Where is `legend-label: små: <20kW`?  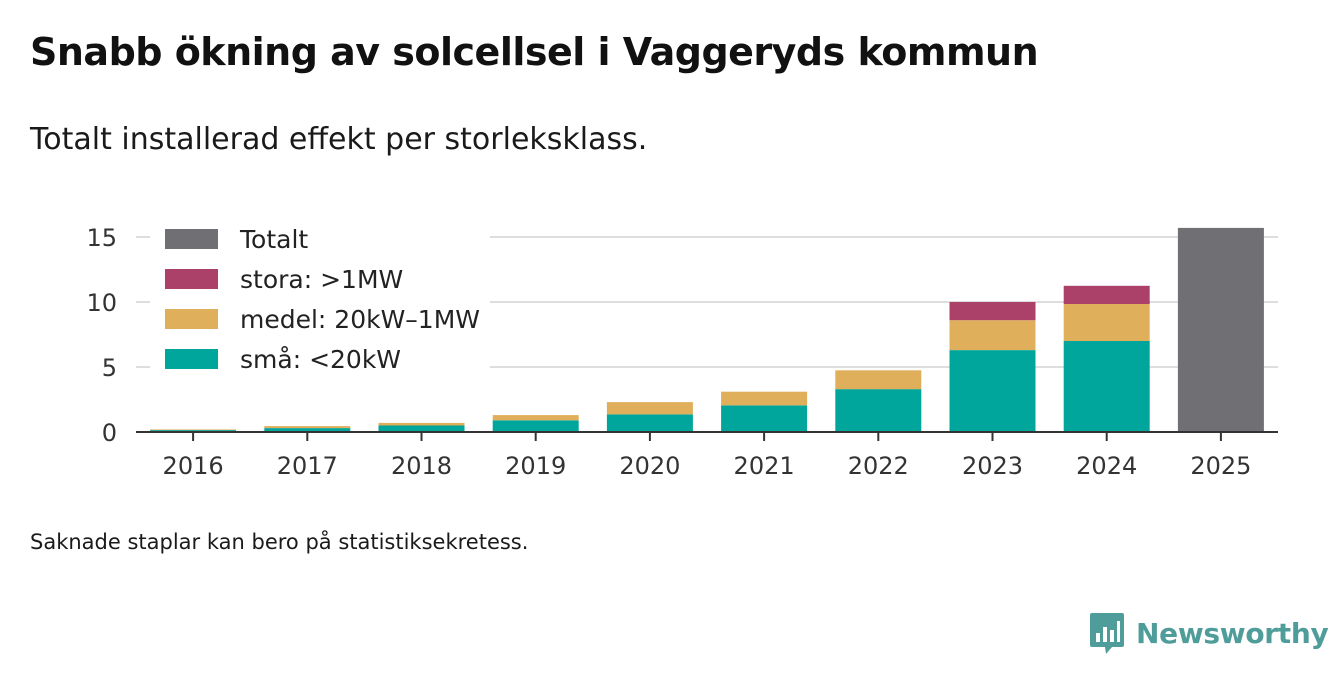
legend-label: små: <20kW is located at coordinates (320, 359).